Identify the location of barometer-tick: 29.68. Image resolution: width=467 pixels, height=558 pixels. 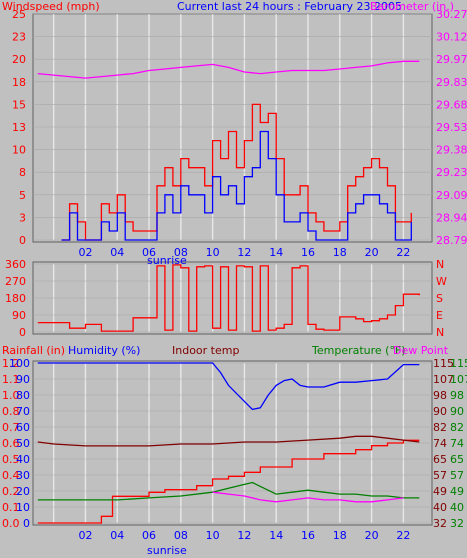
(451, 104).